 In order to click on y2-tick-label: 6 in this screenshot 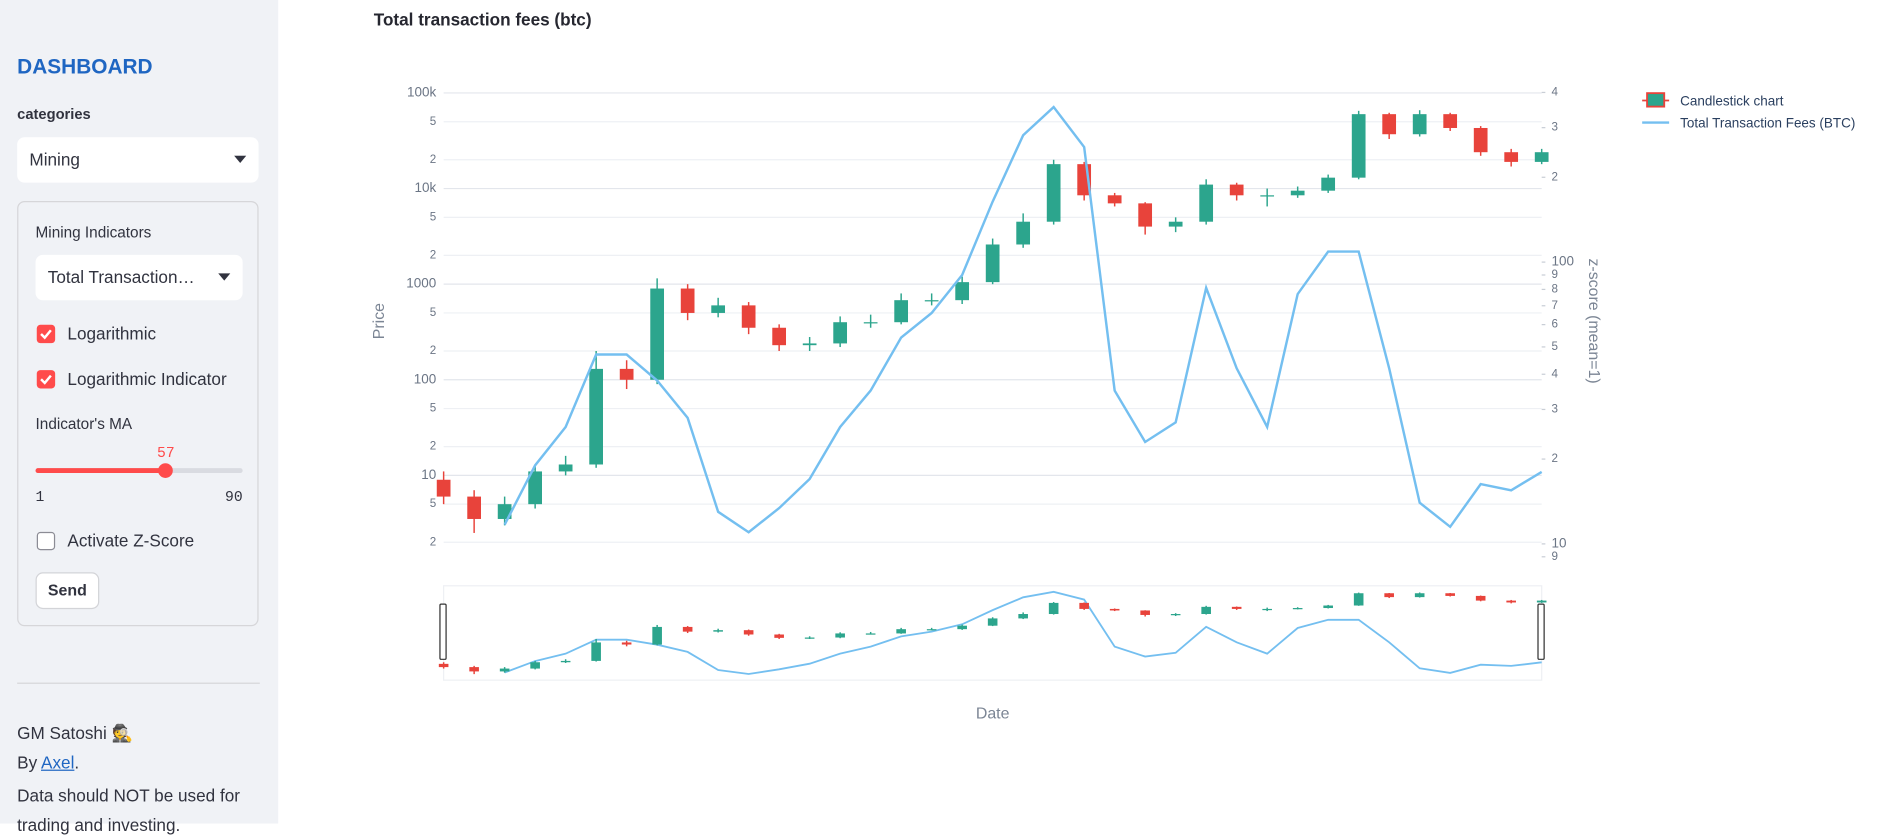, I will do `click(1554, 324)`.